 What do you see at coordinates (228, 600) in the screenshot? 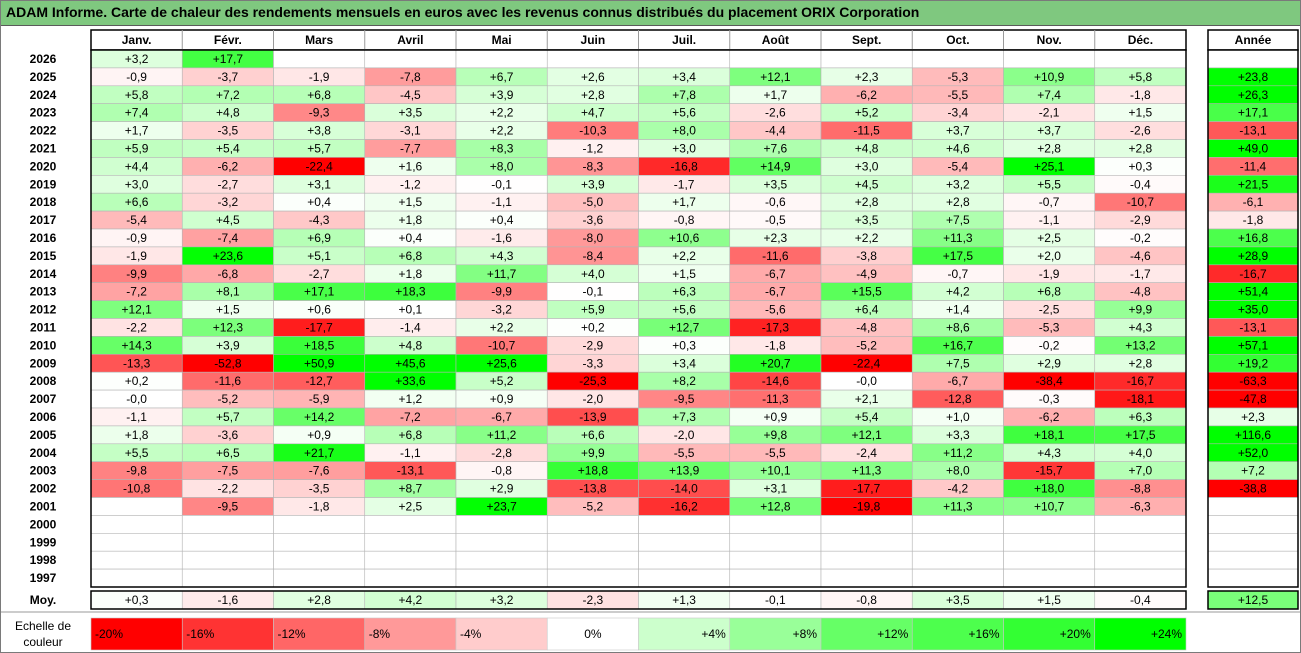
I see `average-value: -1,6` at bounding box center [228, 600].